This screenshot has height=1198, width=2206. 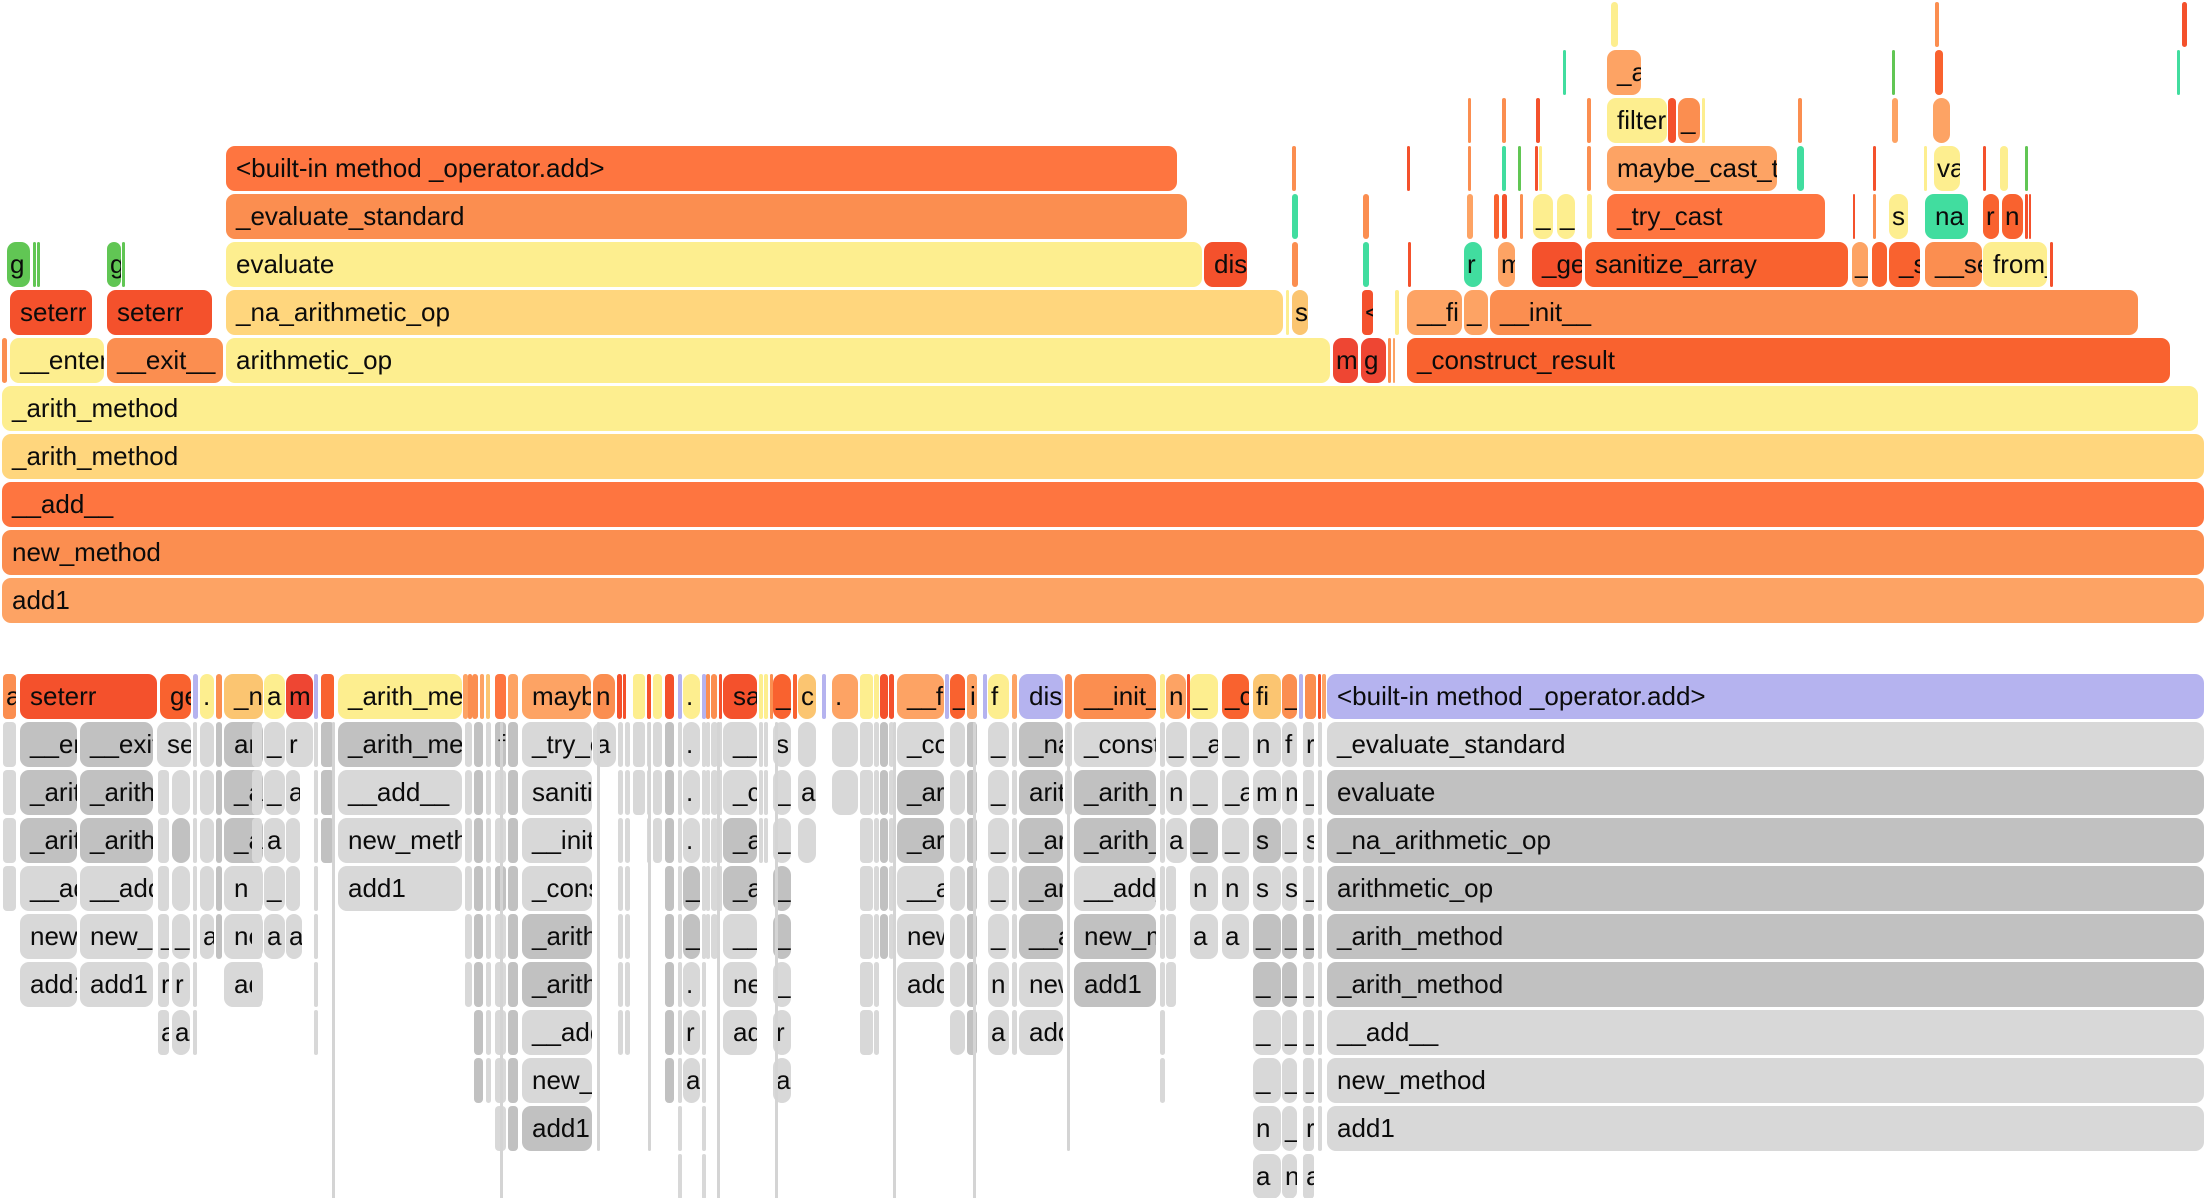 What do you see at coordinates (740, 744) in the screenshot?
I see `caller-frame-cell: __` at bounding box center [740, 744].